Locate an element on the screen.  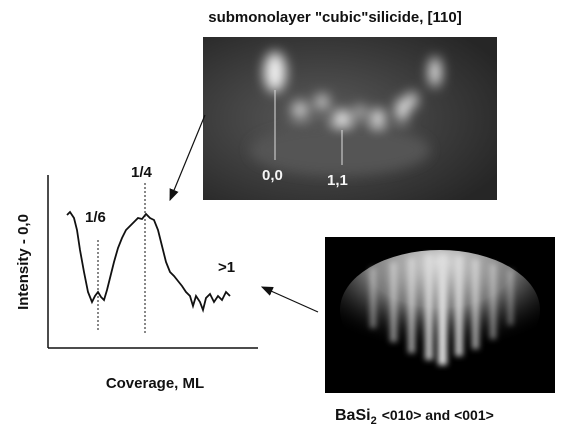
spot-label: 0,0 is located at coordinates (272, 175).